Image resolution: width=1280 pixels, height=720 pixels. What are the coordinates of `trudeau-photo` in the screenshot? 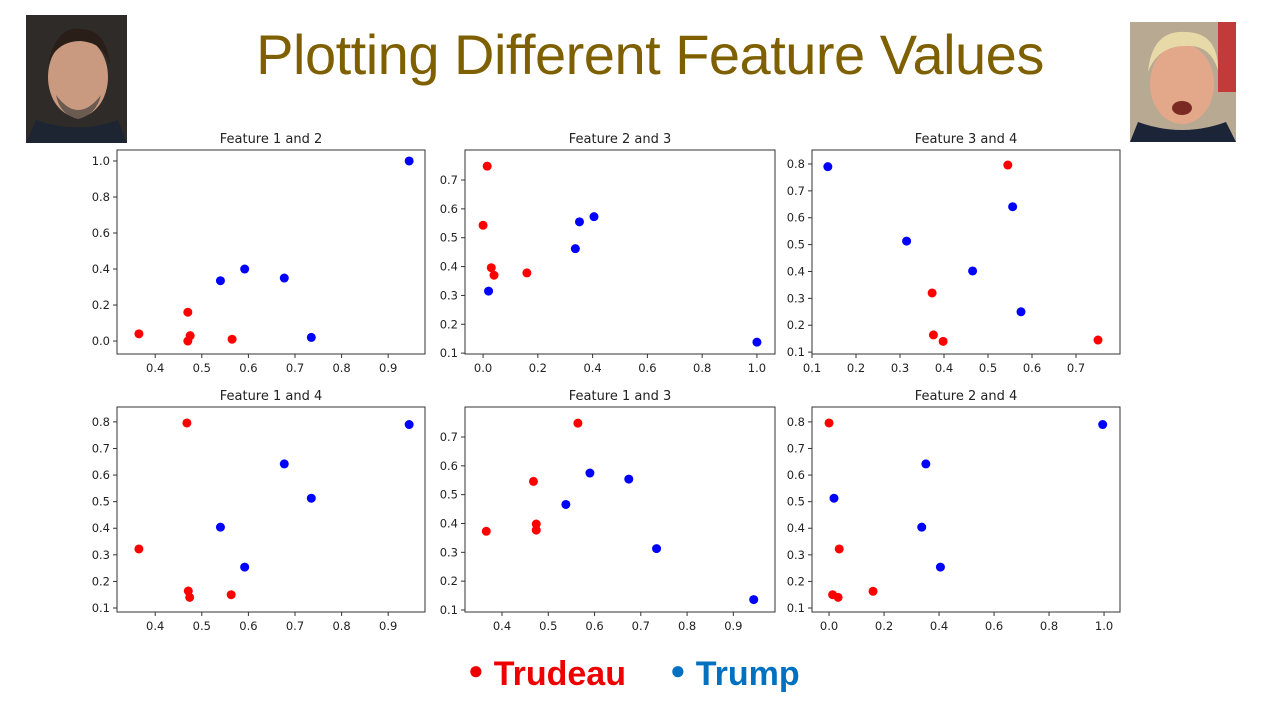 It's located at (76, 79).